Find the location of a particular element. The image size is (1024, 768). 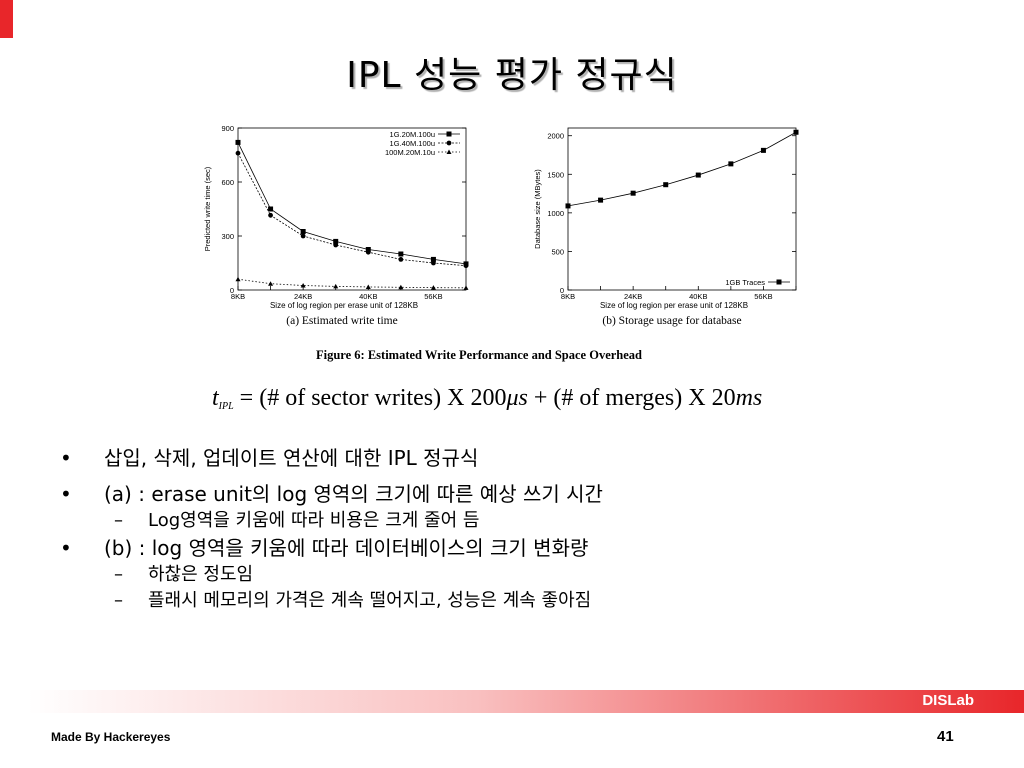

bullet-gap is located at coordinates (518, 476).